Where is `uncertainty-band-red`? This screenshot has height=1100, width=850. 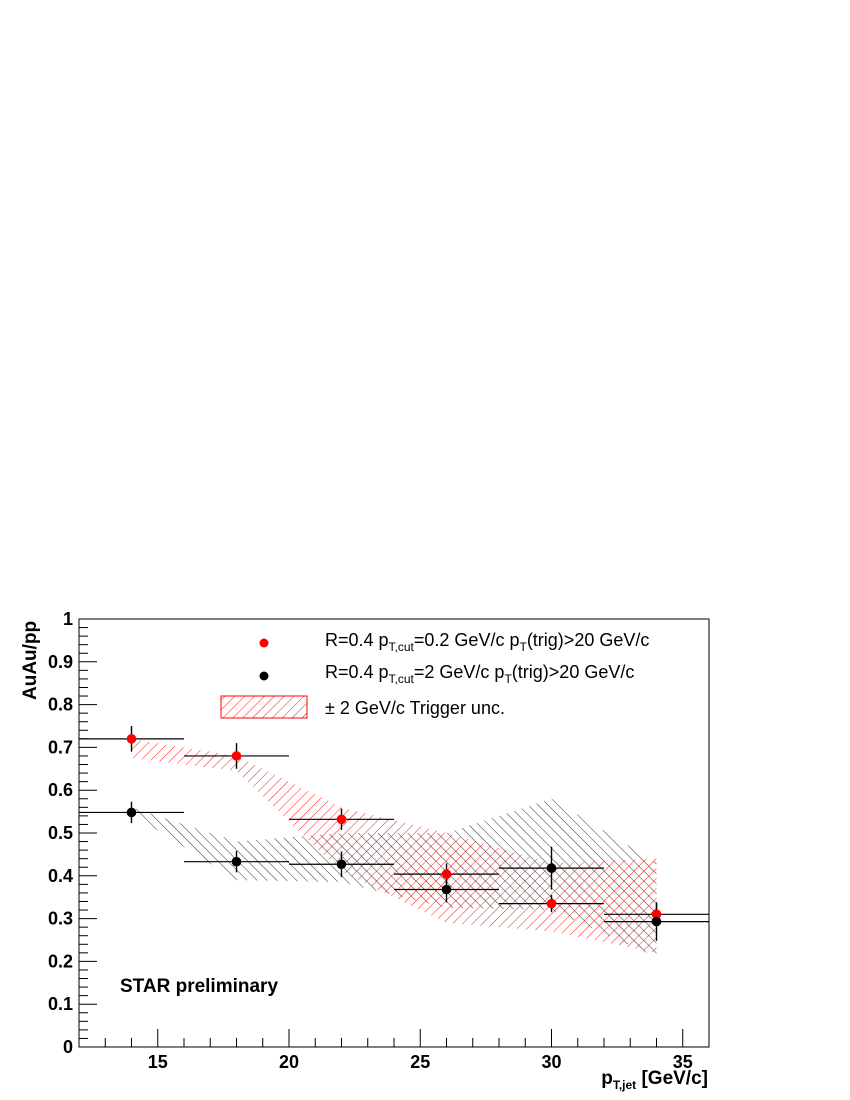
uncertainty-band-red is located at coordinates (394, 845).